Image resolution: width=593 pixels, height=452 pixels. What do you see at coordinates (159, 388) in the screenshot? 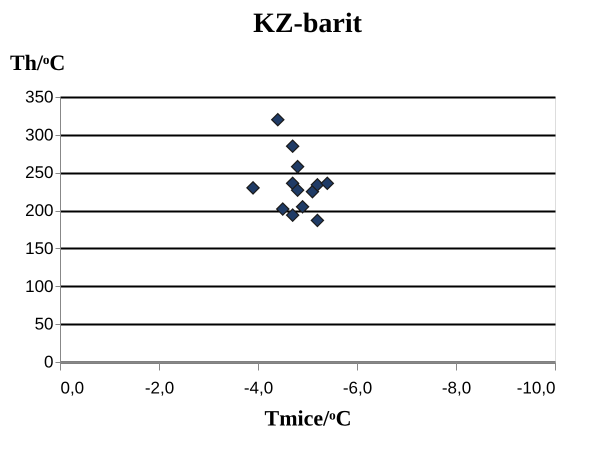
I see `x-tick-label: -2,0` at bounding box center [159, 388].